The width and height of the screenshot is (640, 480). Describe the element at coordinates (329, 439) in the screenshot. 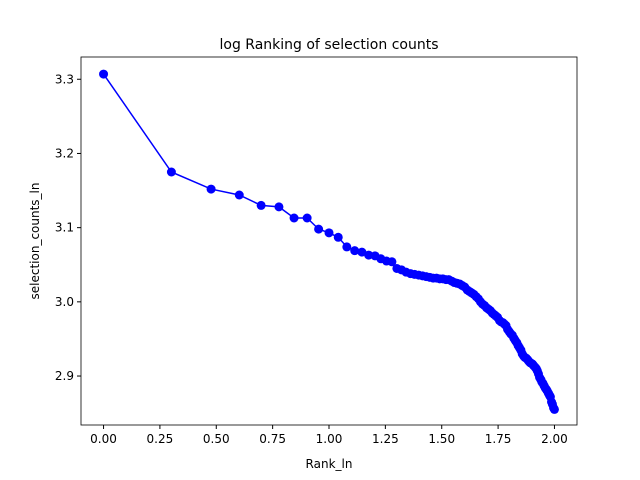

I see `x-tick-label: 1.00` at that location.